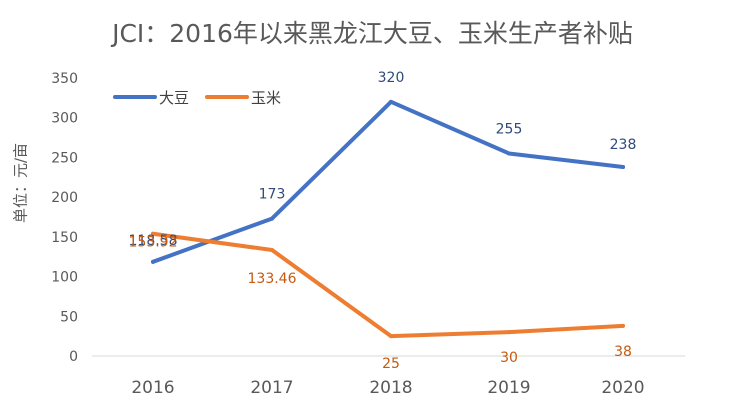  Describe the element at coordinates (64, 238) in the screenshot. I see `y-tick-label: 150` at that location.